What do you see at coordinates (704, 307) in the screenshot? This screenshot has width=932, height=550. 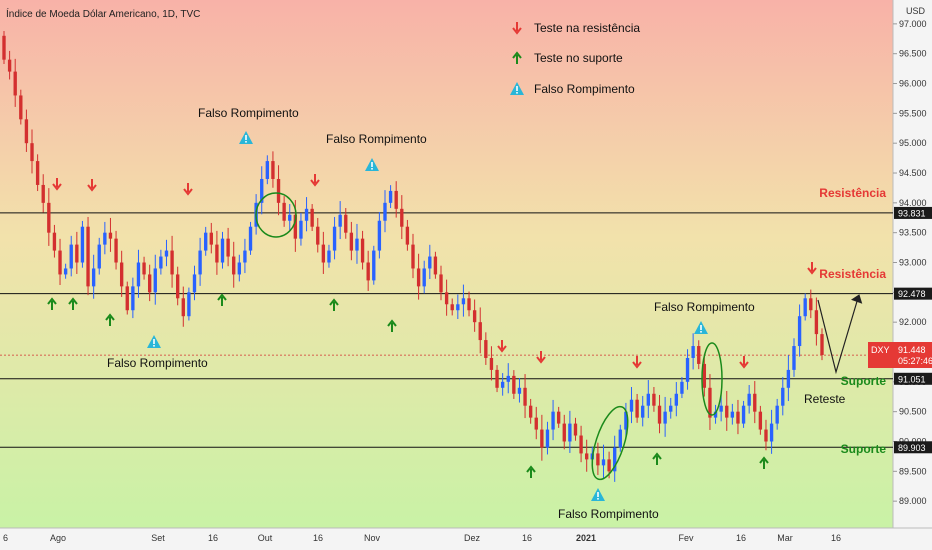 I see `falso-rompimento-label-4: Falso Rompimento` at bounding box center [704, 307].